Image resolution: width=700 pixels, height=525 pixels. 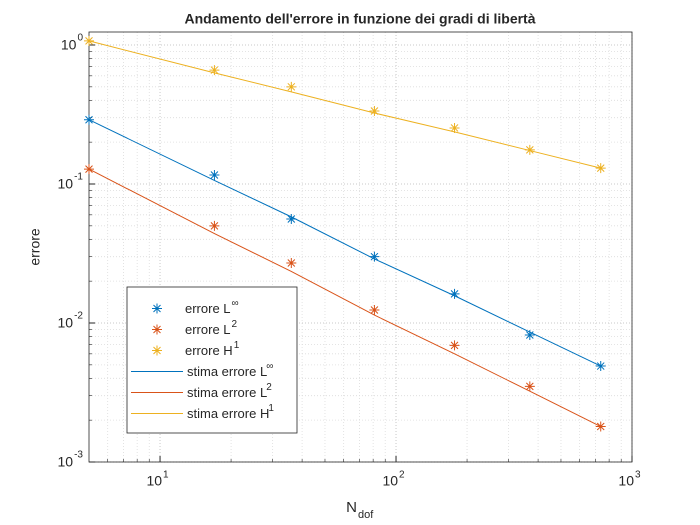 I want to click on x-tick-exponent: 3, so click(x=638, y=475).